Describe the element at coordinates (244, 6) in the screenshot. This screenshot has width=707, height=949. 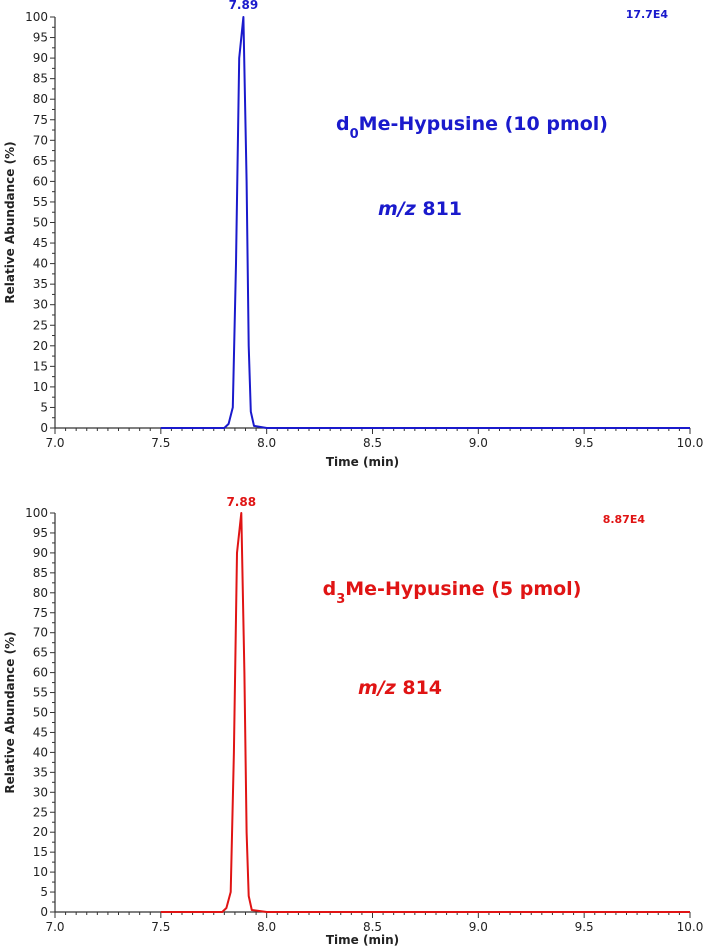
I see `peak-label: 7.89` at that location.